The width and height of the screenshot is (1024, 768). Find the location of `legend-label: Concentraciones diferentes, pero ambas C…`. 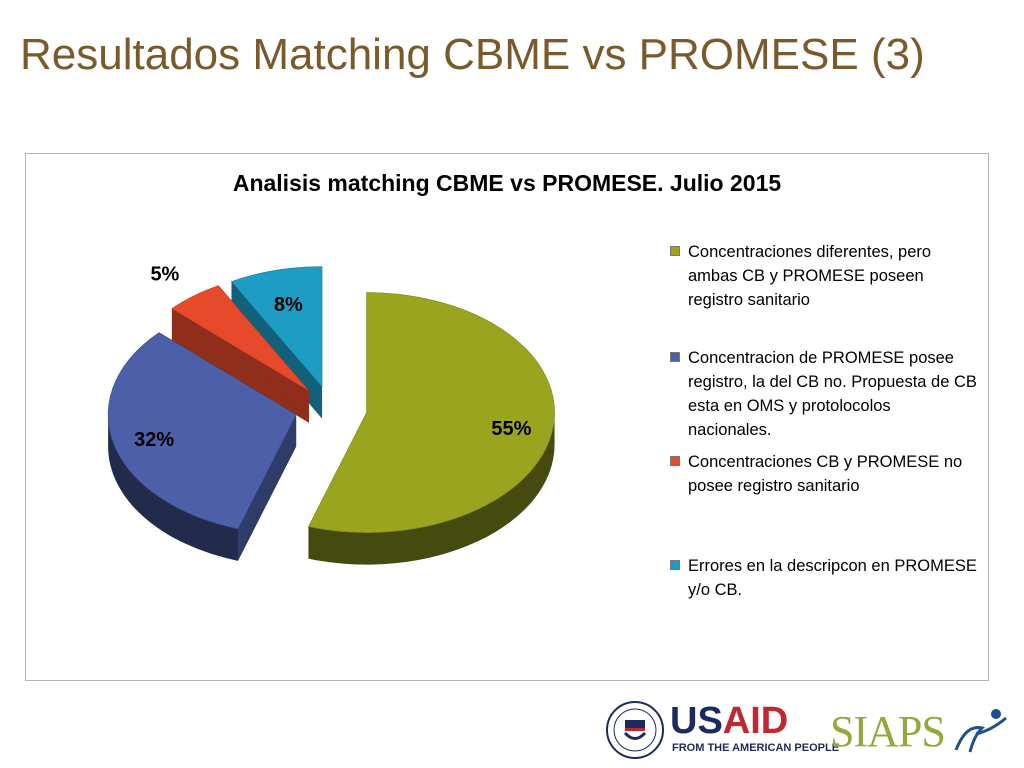

legend-label: Concentraciones diferentes, pero ambas C… is located at coordinates (810, 276).